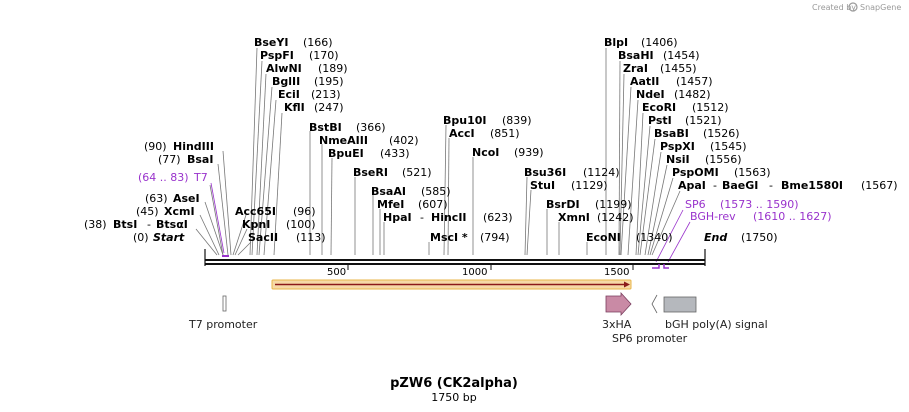 This screenshot has height=412, width=909. I want to click on site-bstbi: BstBI, so click(325, 127).